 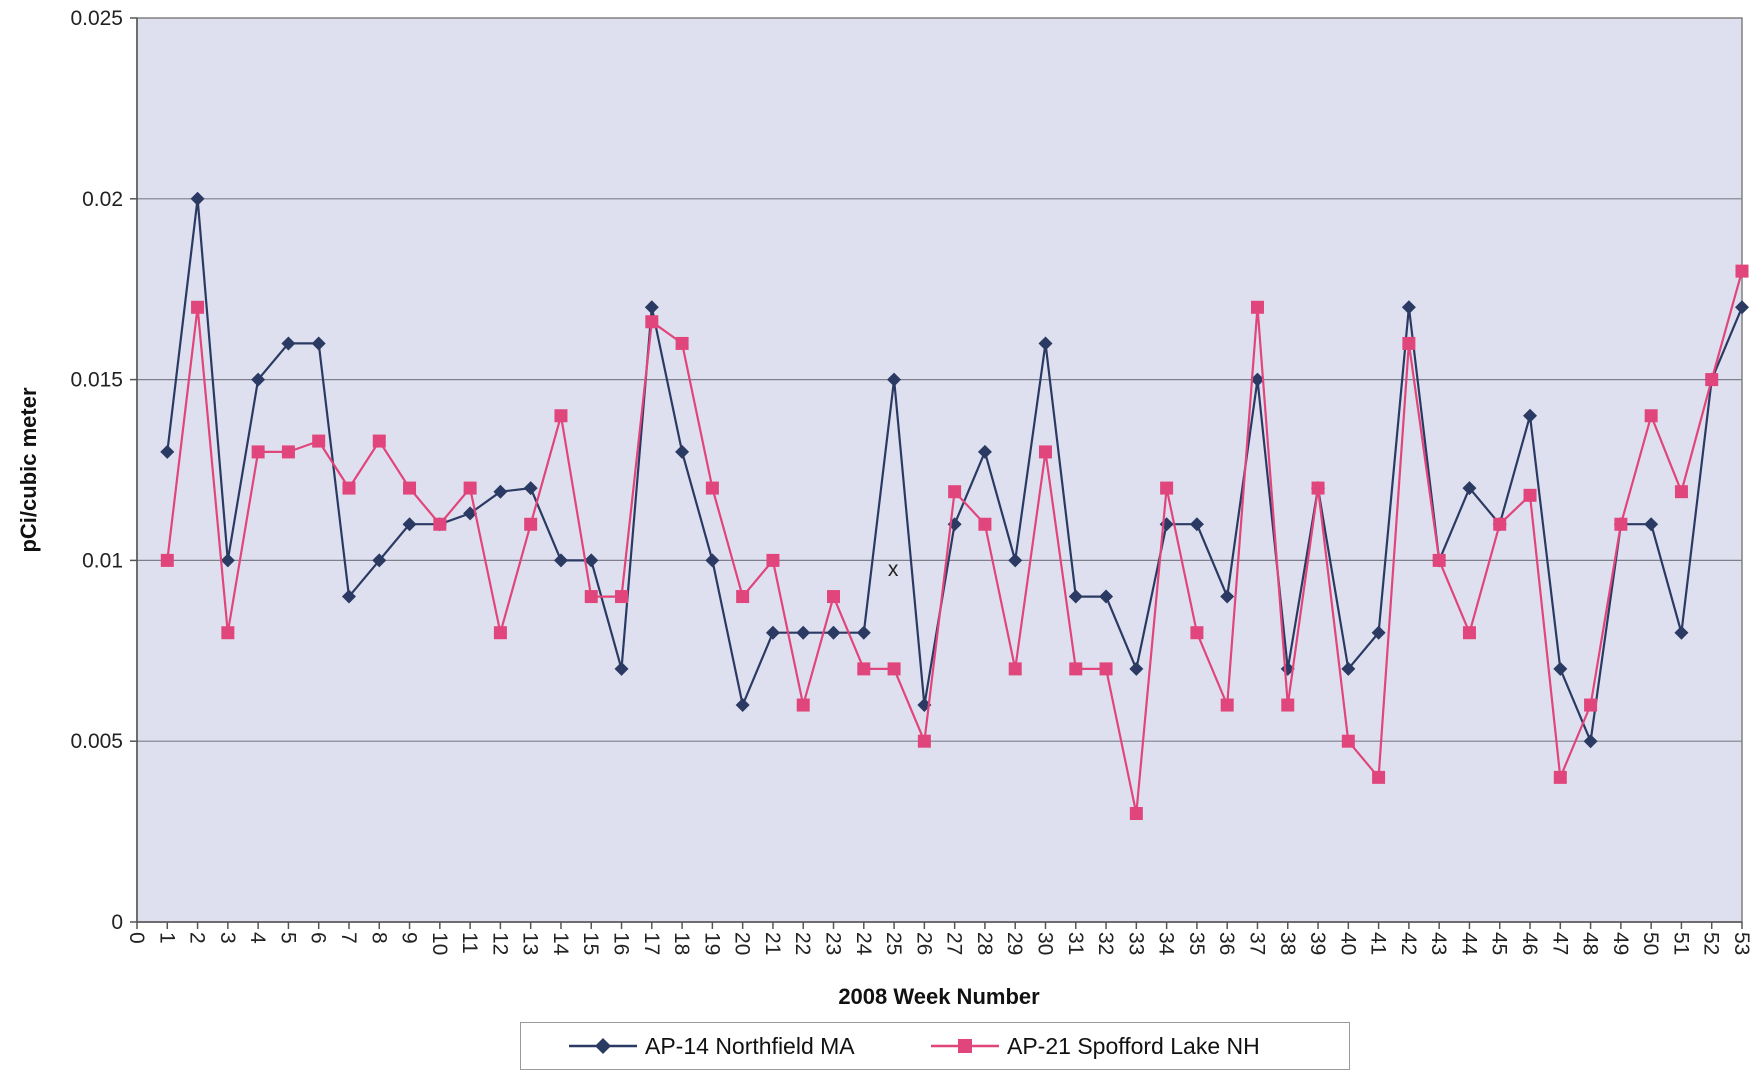 I want to click on y-axis-title: pCi/cubic meter, so click(x=28, y=469).